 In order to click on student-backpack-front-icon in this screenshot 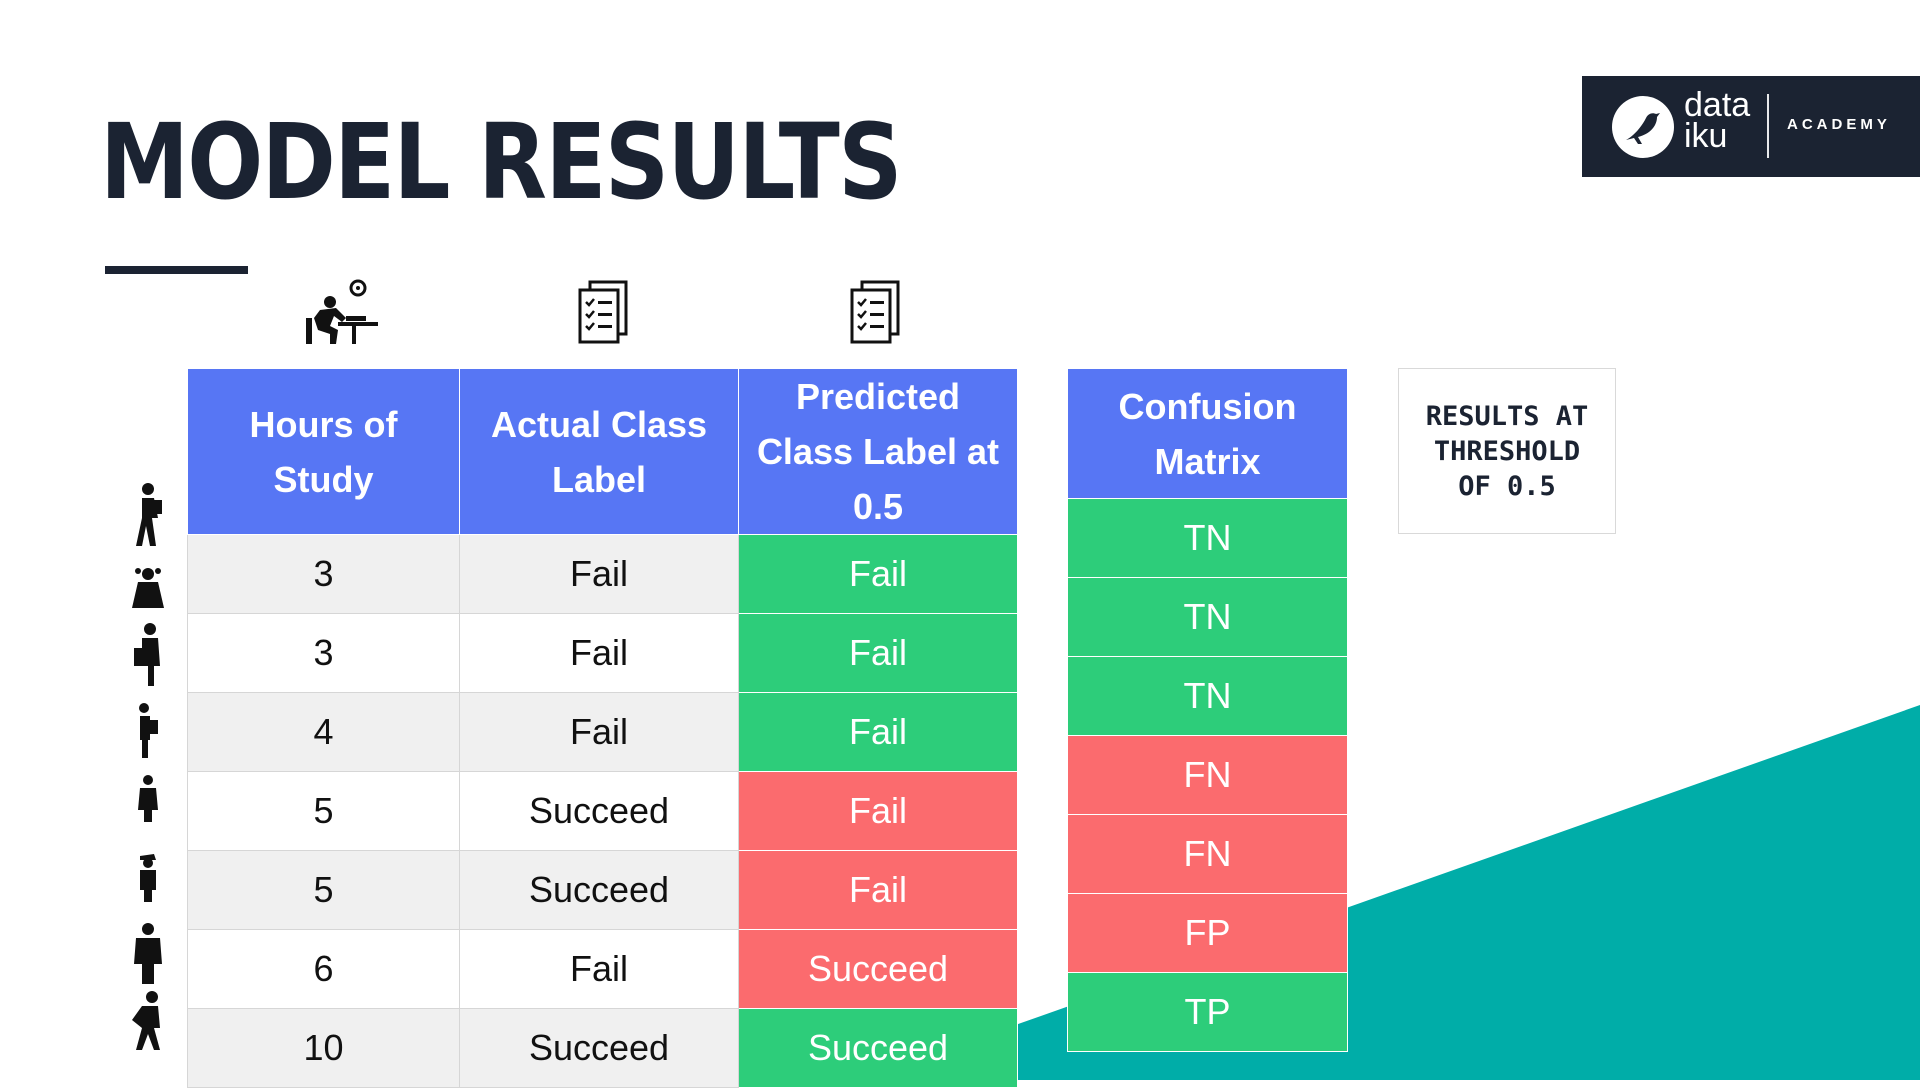, I will do `click(148, 953)`.